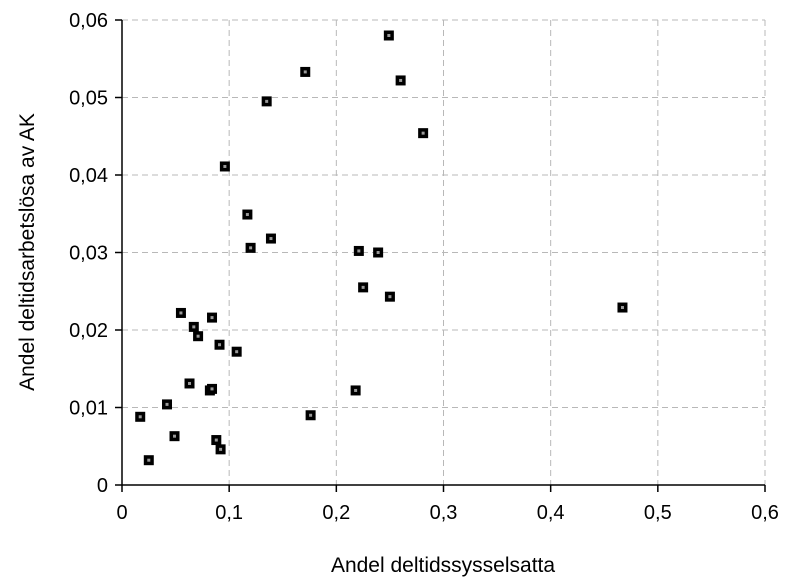  What do you see at coordinates (765, 513) in the screenshot?
I see `x-tick-label: 0,6` at bounding box center [765, 513].